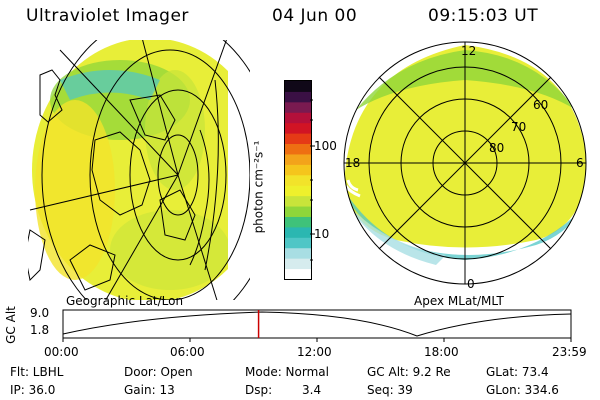  I want to click on color-scale-bar, so click(298, 180).